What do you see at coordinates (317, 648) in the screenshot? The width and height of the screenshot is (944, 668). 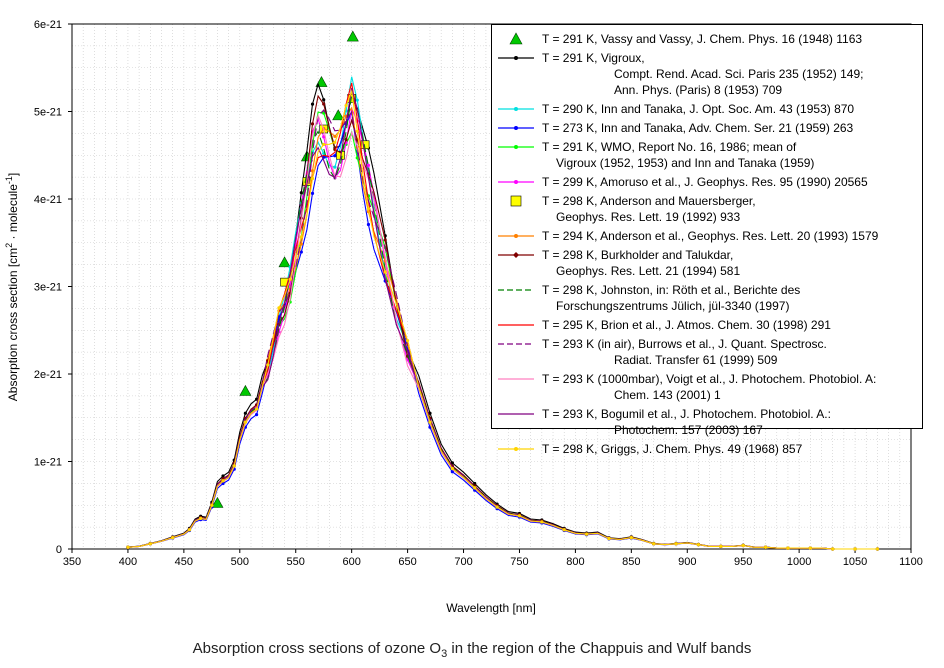 I see `caption-text: Absorption cross sections of ozone O` at bounding box center [317, 648].